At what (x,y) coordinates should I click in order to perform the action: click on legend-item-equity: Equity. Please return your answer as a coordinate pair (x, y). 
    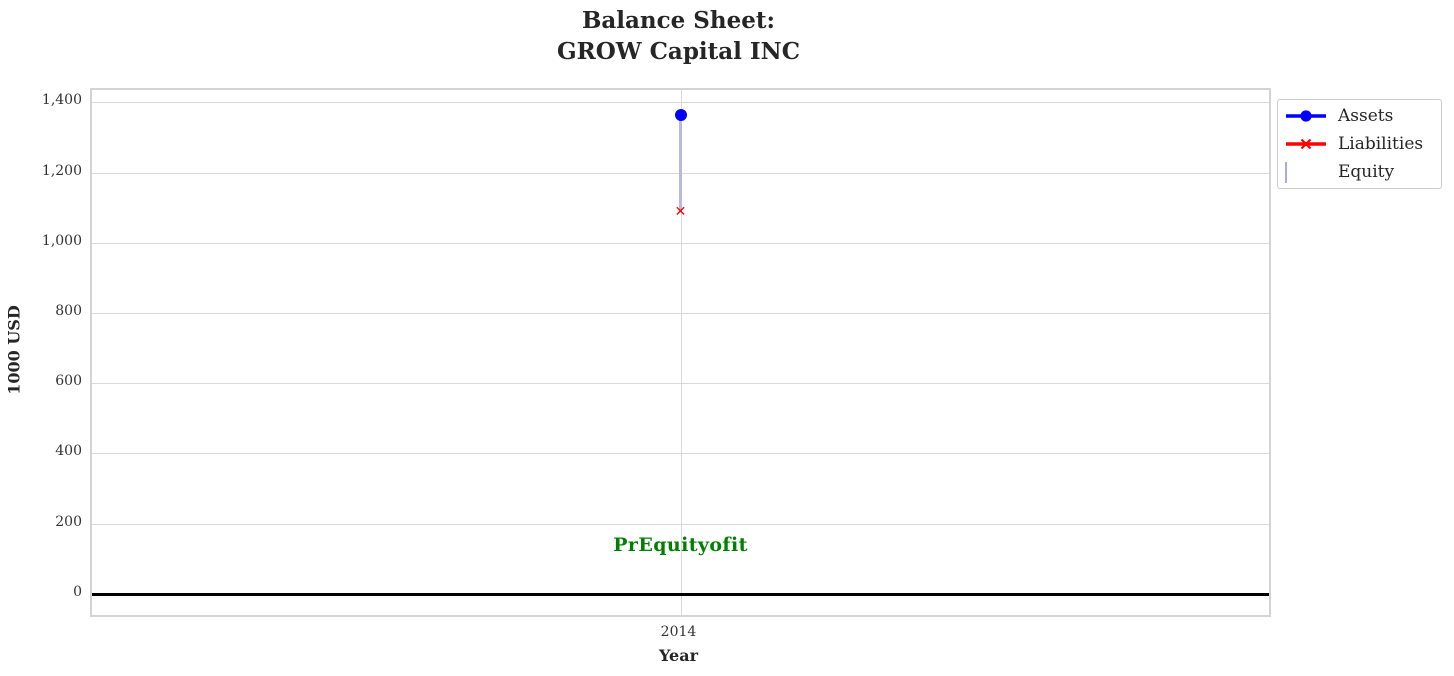
    Looking at the image, I should click on (1359, 172).